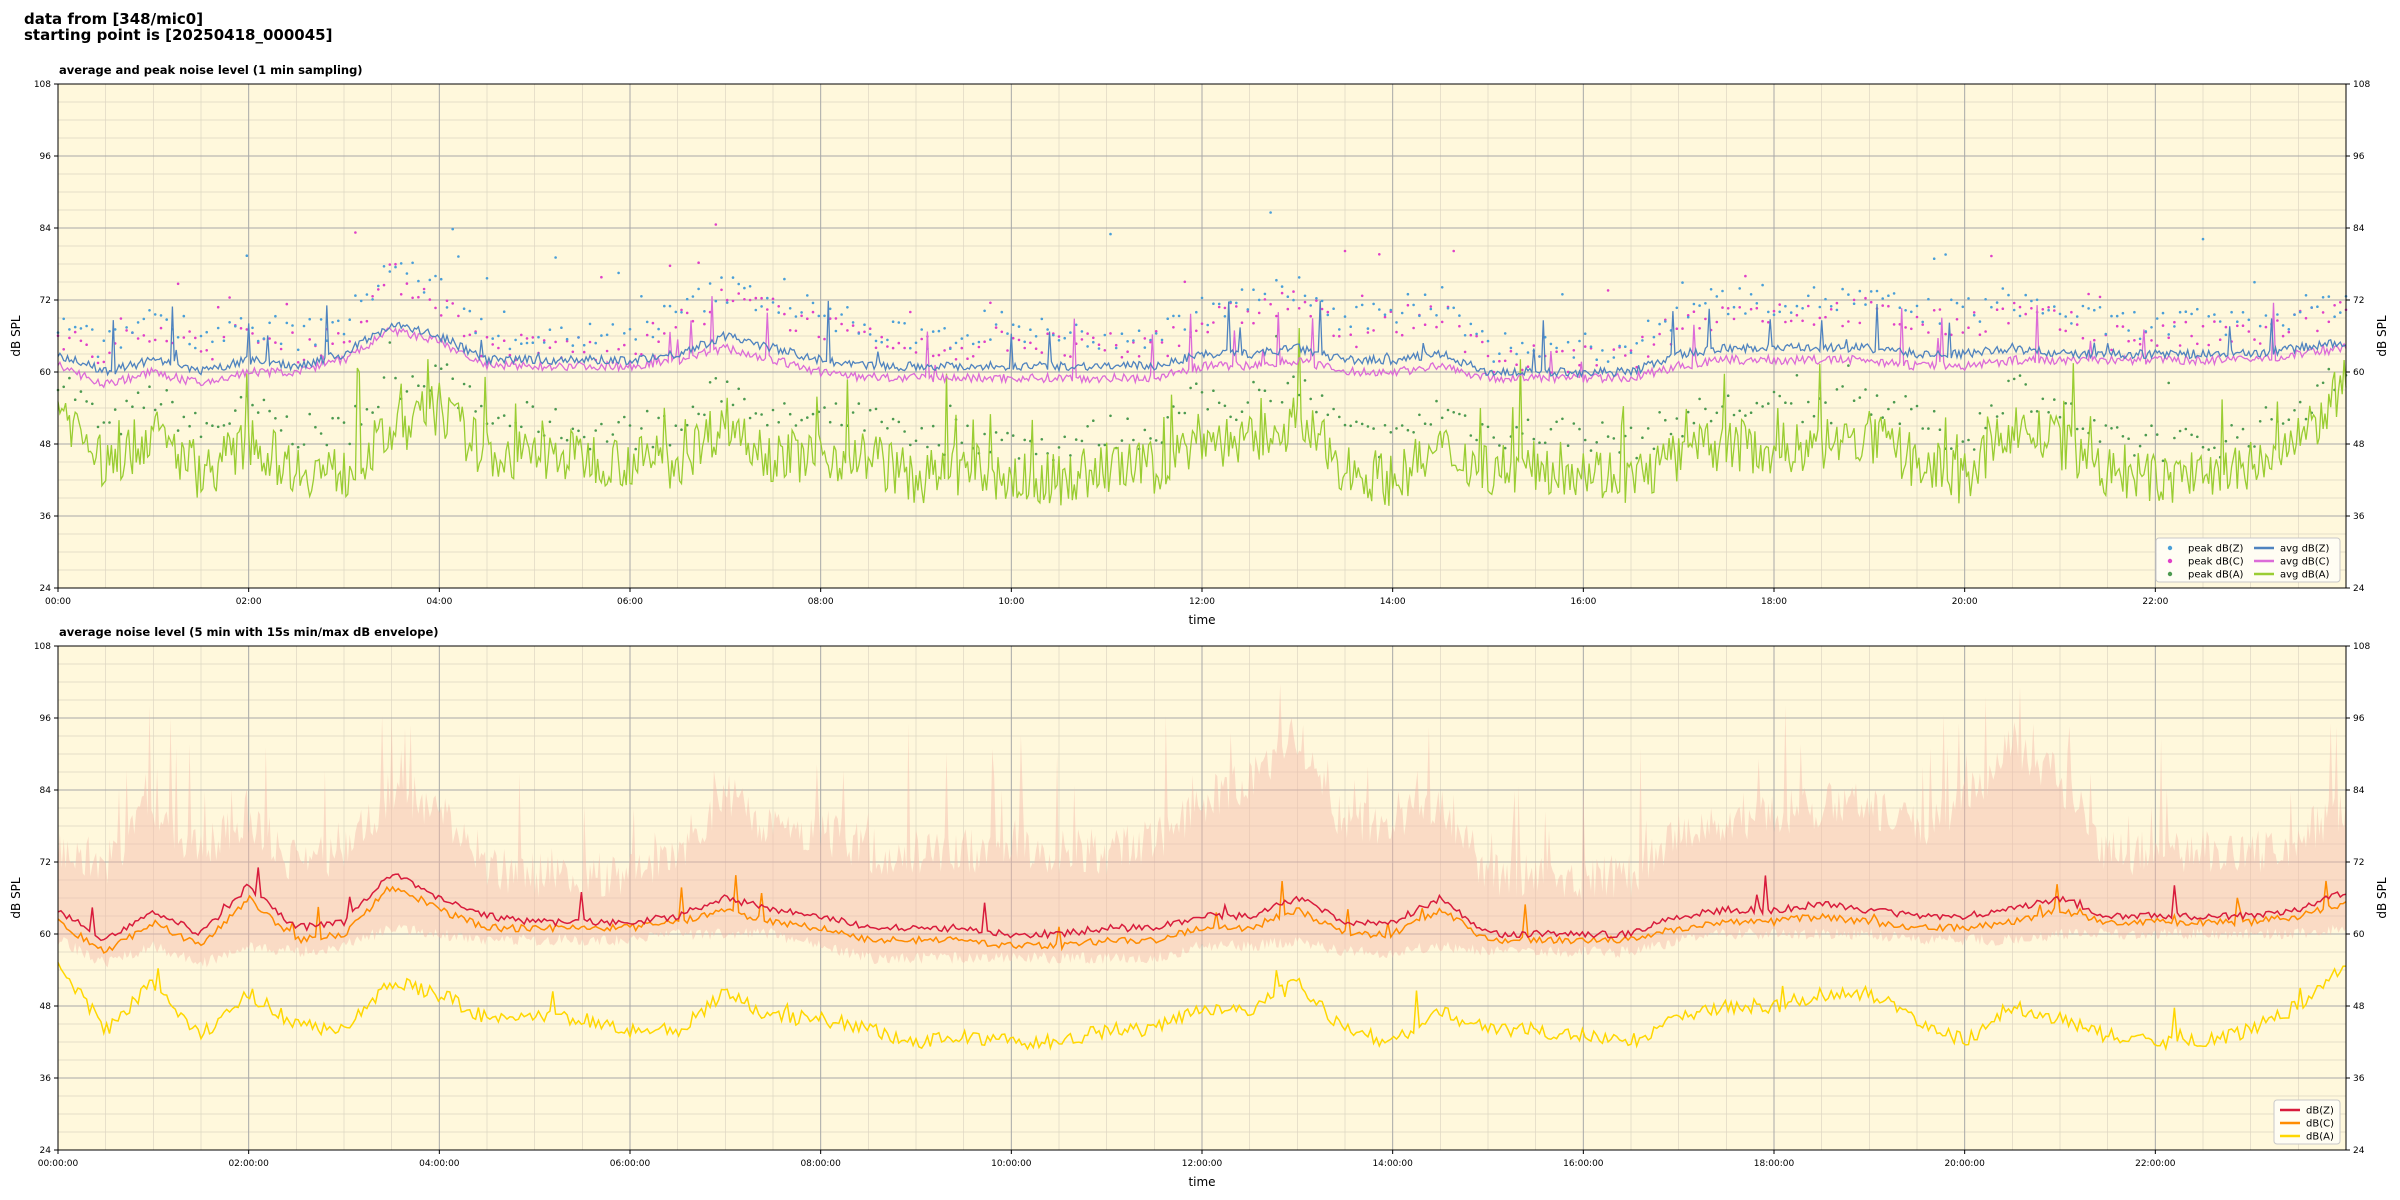 The image size is (2400, 1200). Describe the element at coordinates (2320, 1111) in the screenshot. I see `legend-label: dB(Z)` at that location.